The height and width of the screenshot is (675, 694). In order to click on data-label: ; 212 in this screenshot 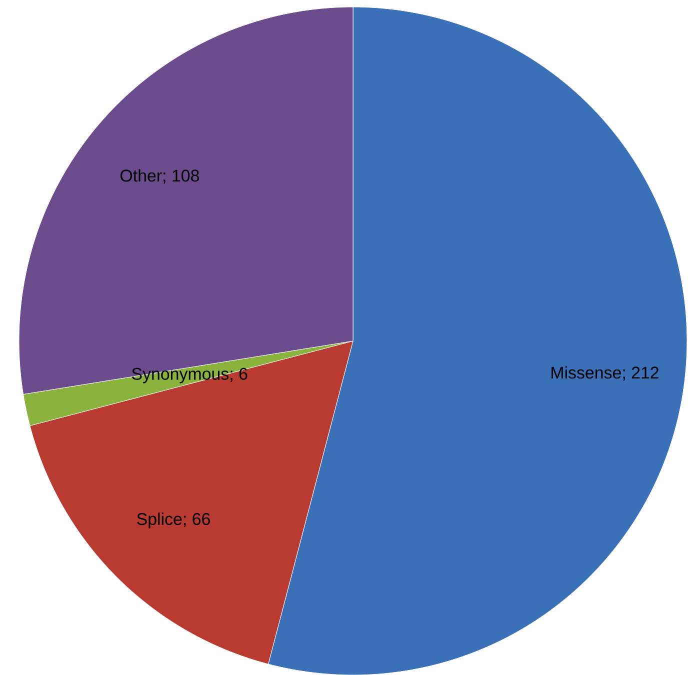, I will do `click(640, 373)`.